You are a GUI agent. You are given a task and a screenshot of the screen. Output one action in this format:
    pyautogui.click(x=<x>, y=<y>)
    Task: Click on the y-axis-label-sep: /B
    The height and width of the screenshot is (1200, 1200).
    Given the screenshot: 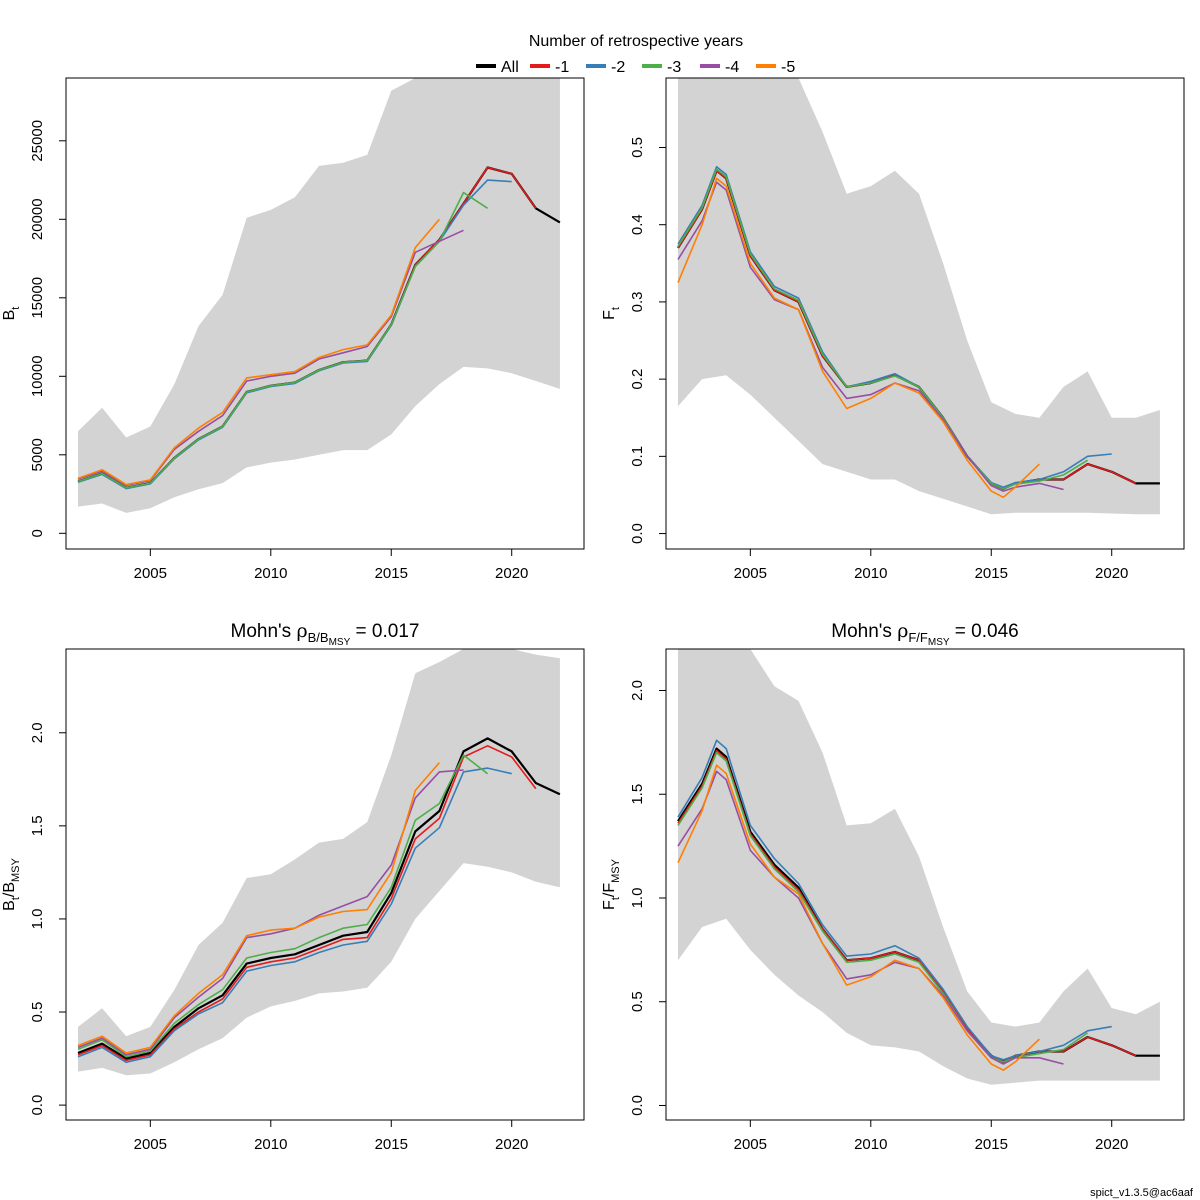 What is the action you would take?
    pyautogui.click(x=9, y=889)
    